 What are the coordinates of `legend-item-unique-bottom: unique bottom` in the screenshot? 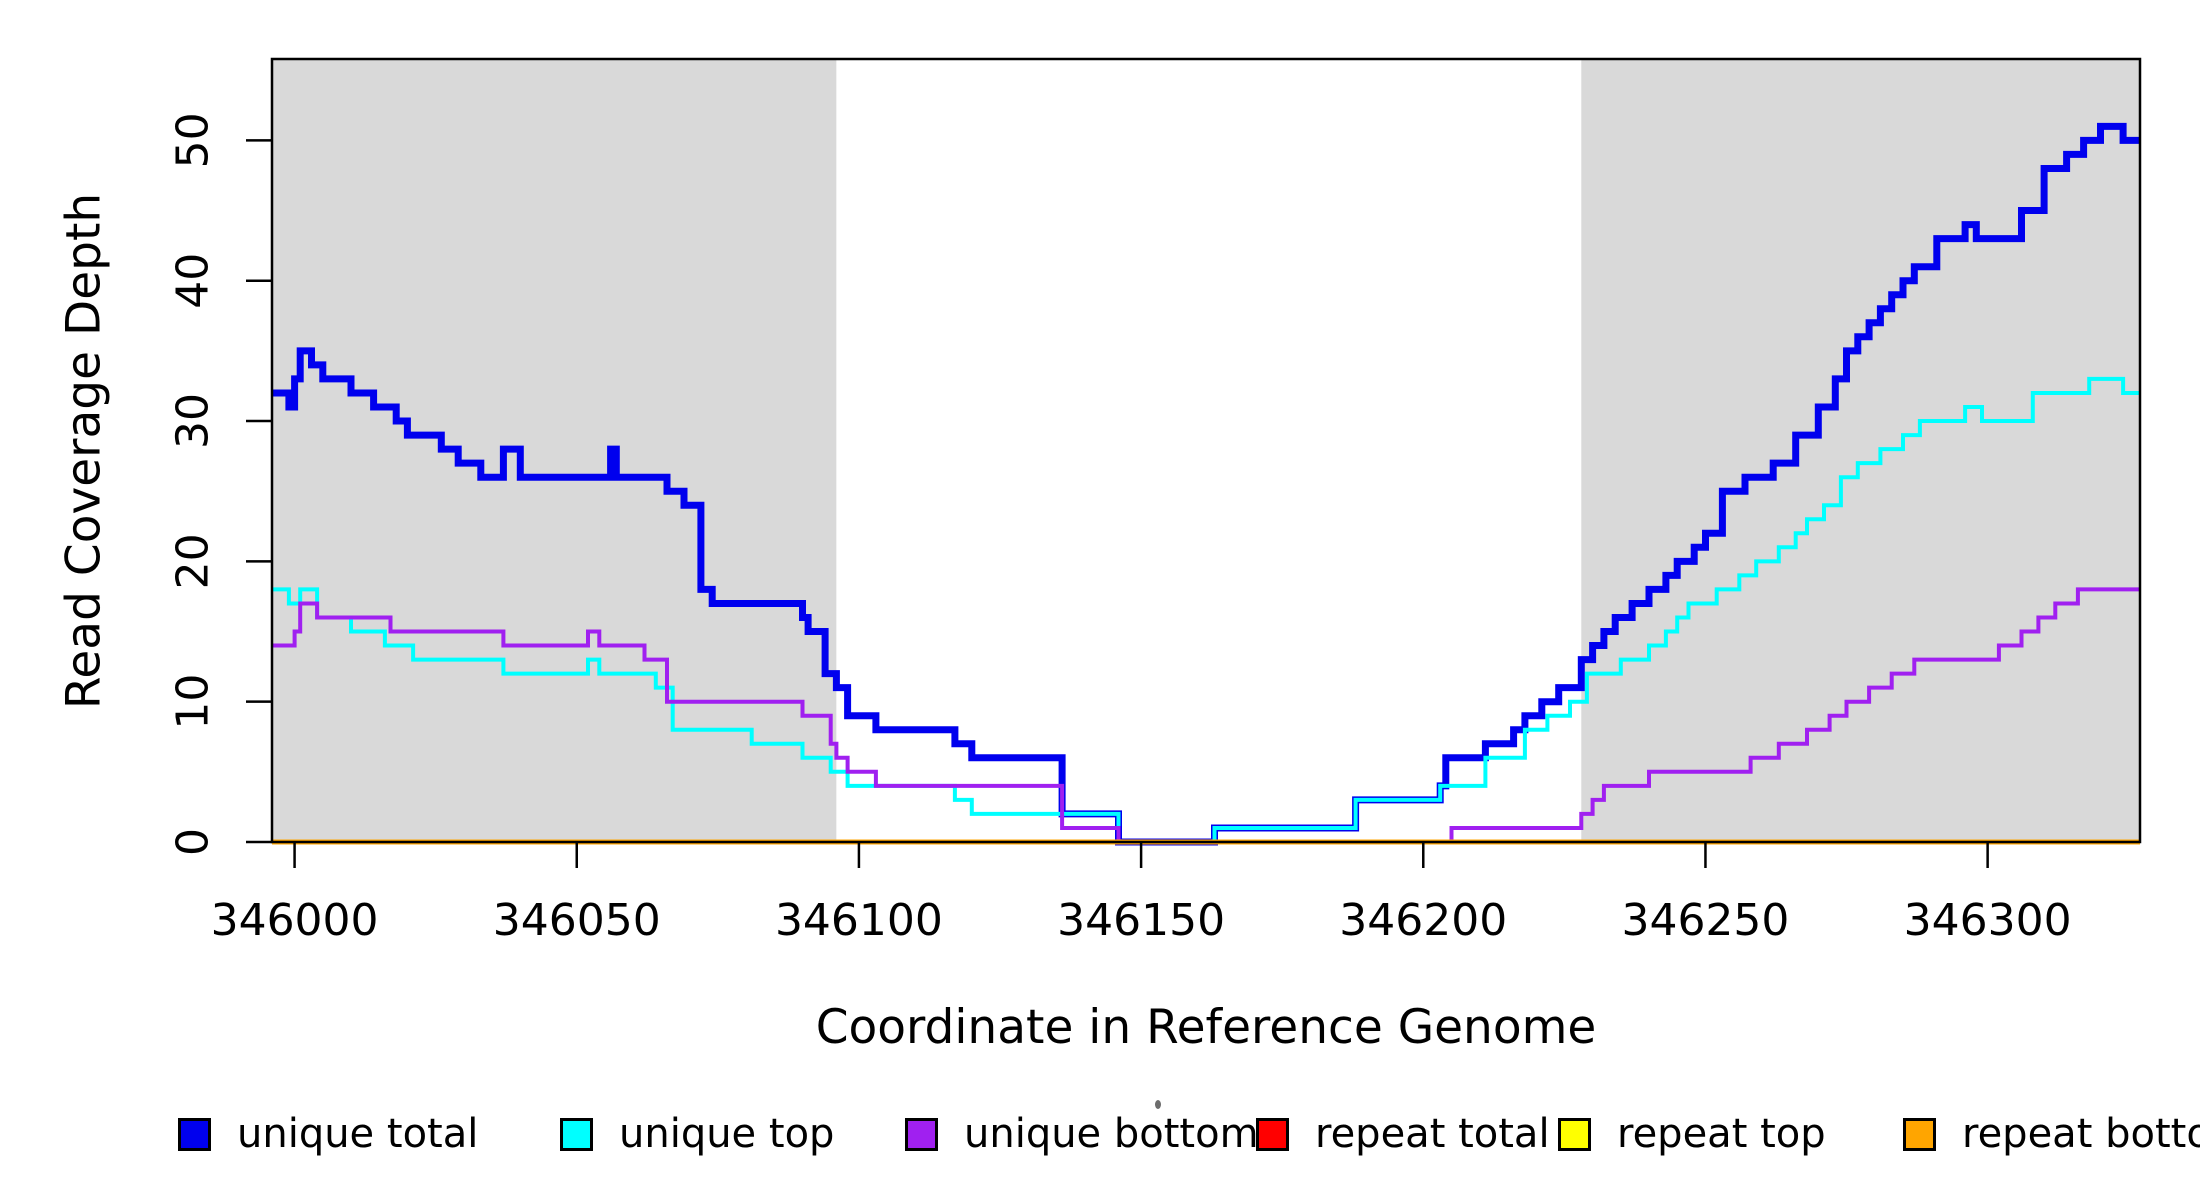 It's located at (1082, 1134).